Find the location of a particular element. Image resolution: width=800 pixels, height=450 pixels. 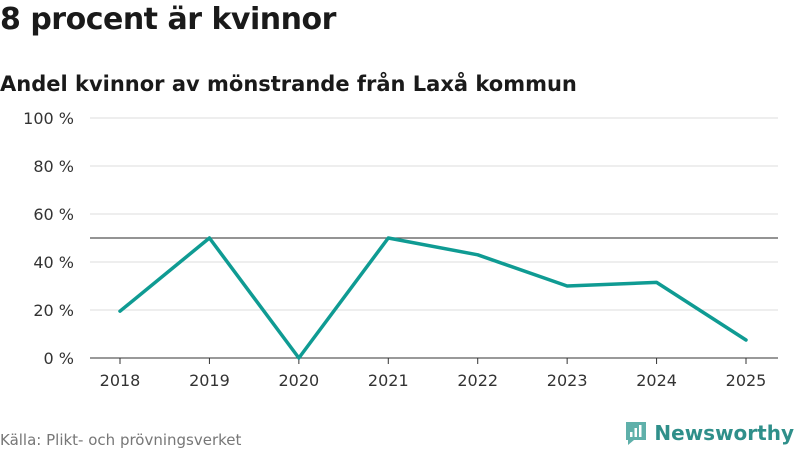

source-note: Källa: Plikt- och prövningsverket is located at coordinates (121, 440).